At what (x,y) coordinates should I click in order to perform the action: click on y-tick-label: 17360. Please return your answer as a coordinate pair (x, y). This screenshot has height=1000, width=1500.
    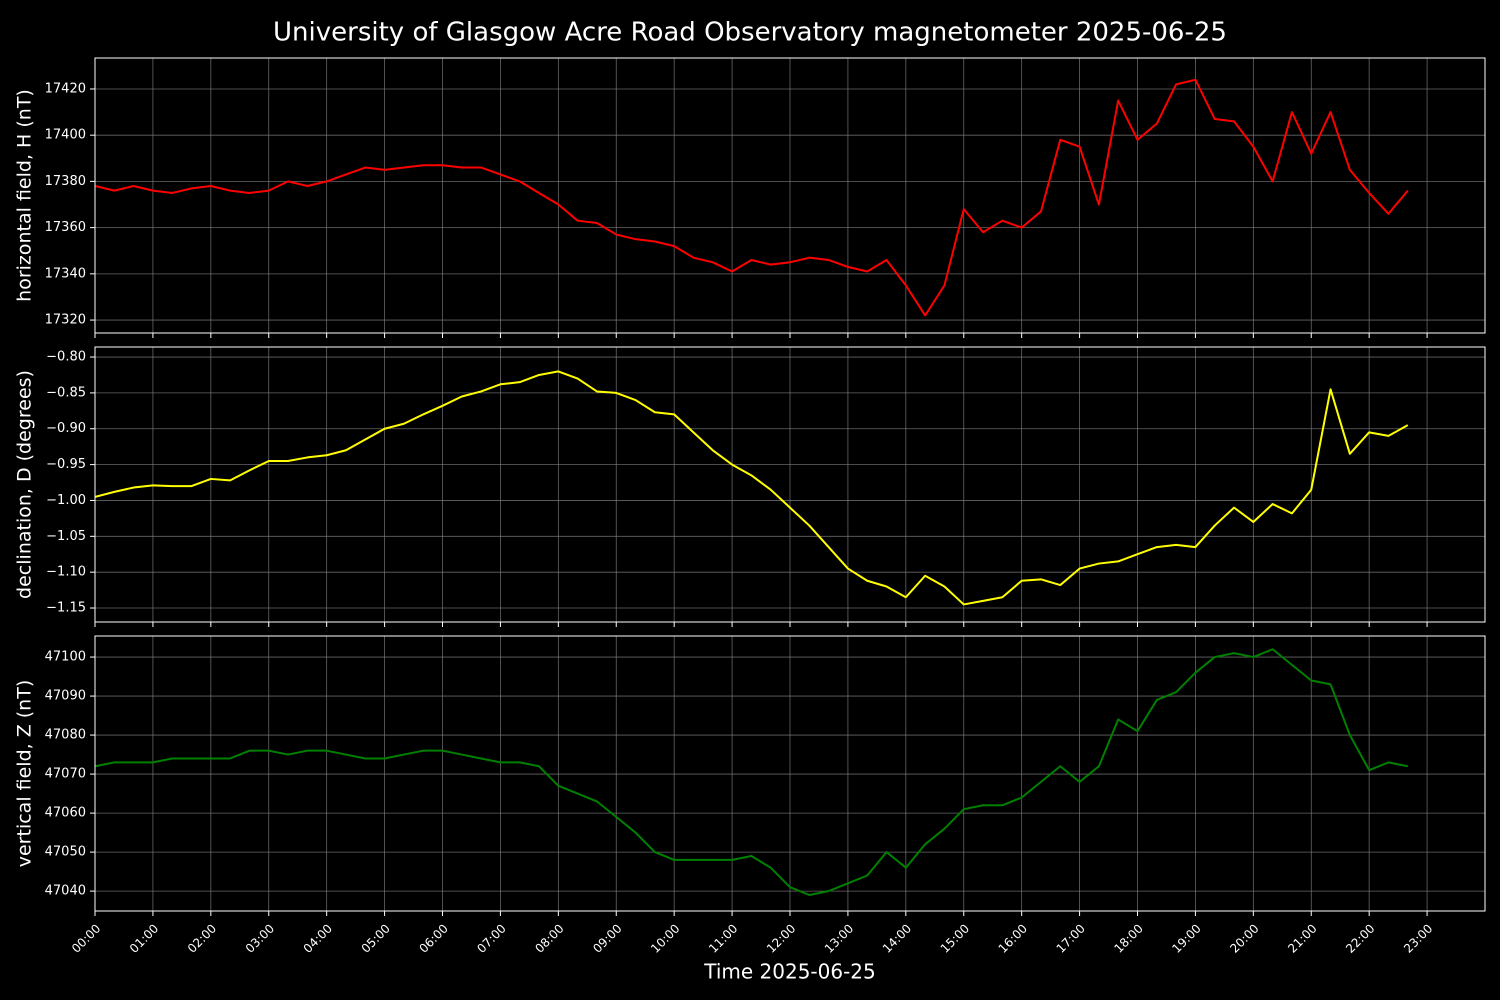
    Looking at the image, I should click on (65, 227).